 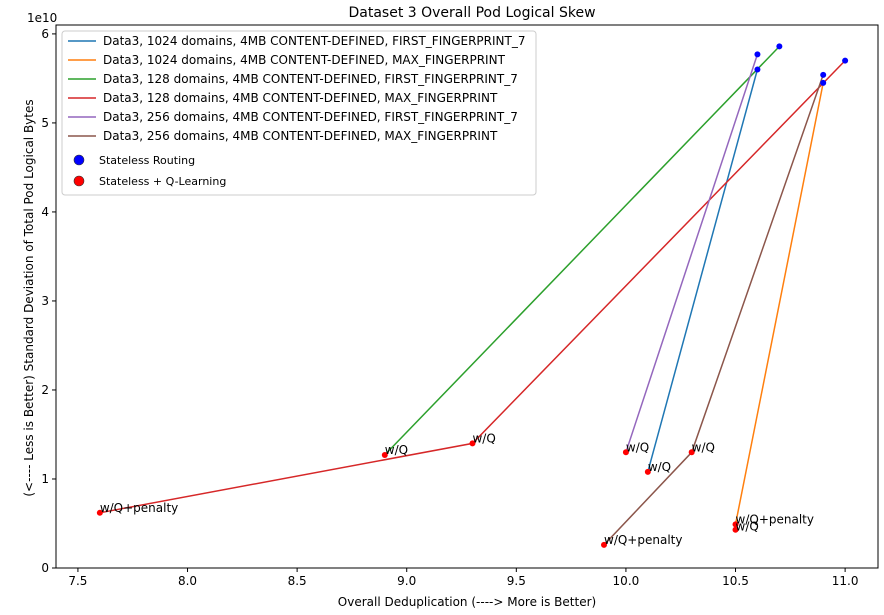 I want to click on x-tick-label-6: 10.0, so click(x=626, y=581).